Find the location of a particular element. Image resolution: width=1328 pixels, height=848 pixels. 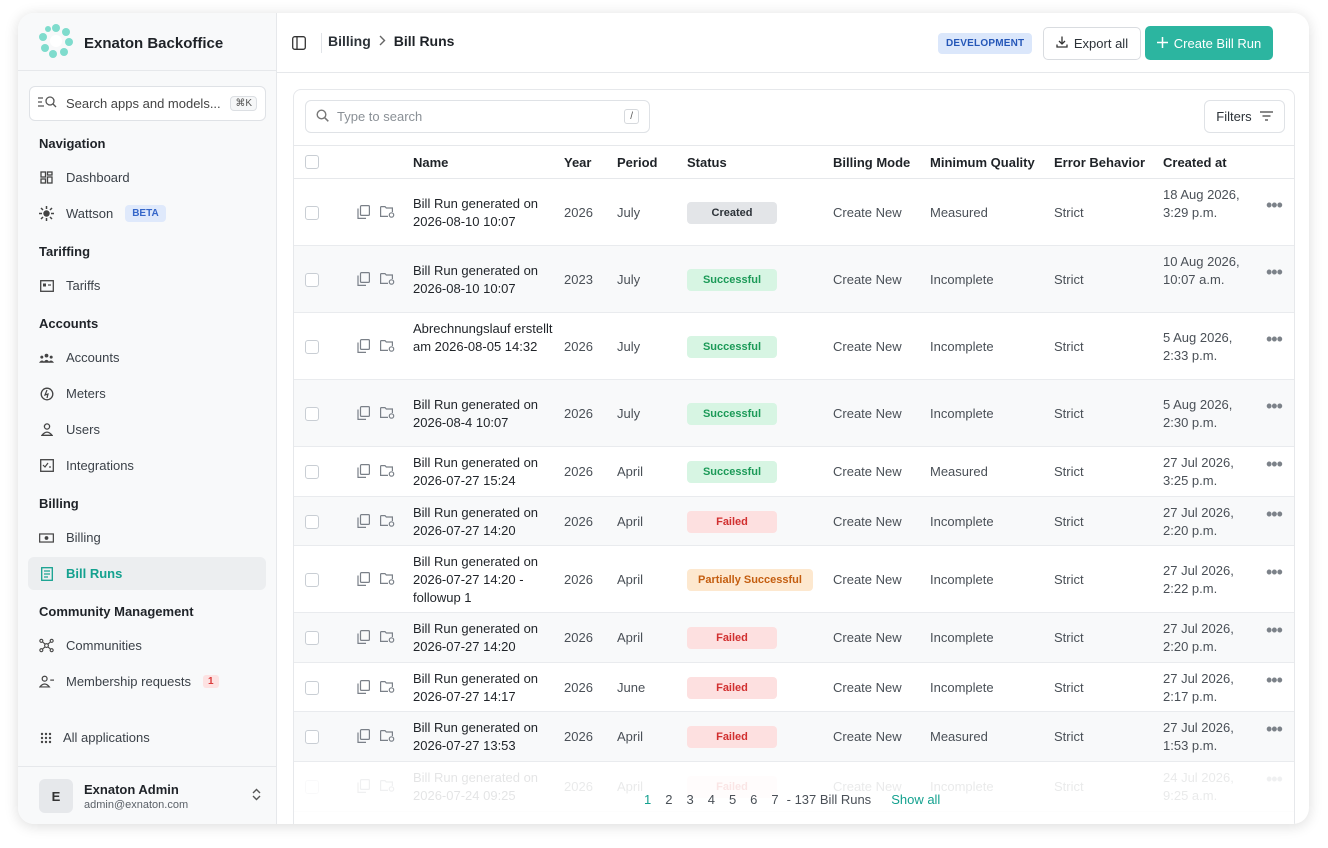

breadcrumb-billing: Billing is located at coordinates (349, 41).